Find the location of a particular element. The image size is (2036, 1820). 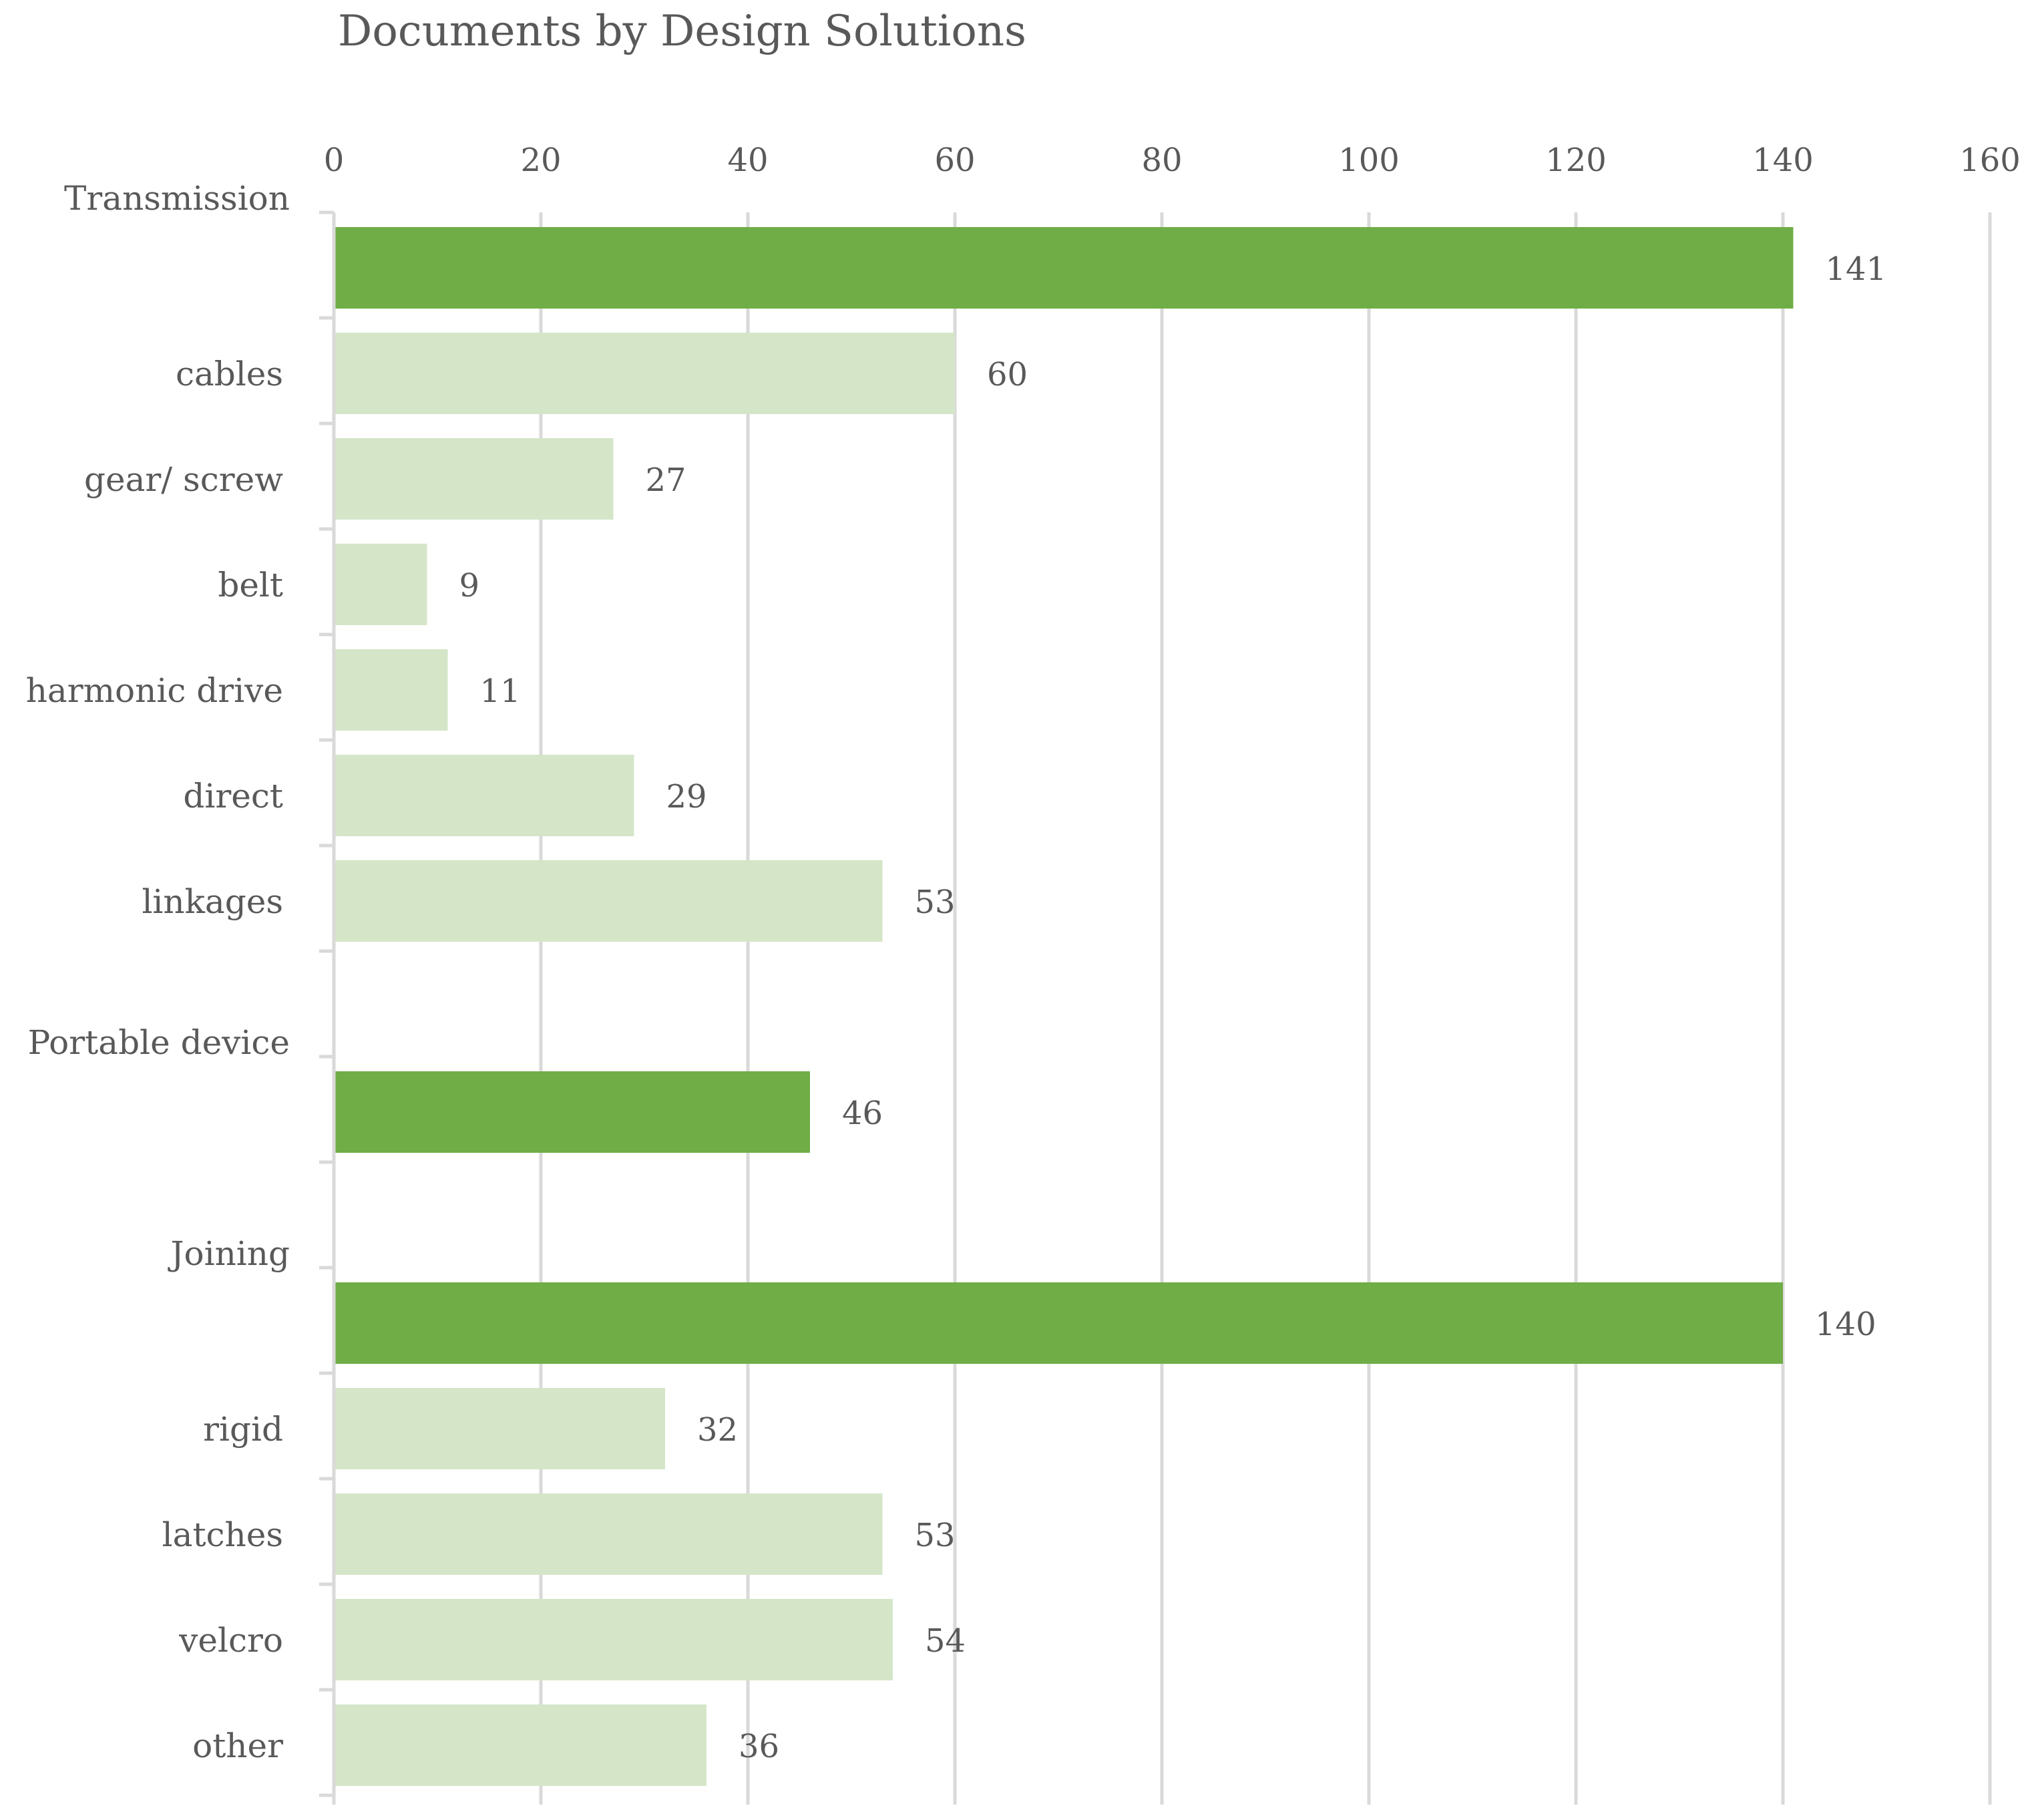

x-tick-label: 60 is located at coordinates (955, 160).